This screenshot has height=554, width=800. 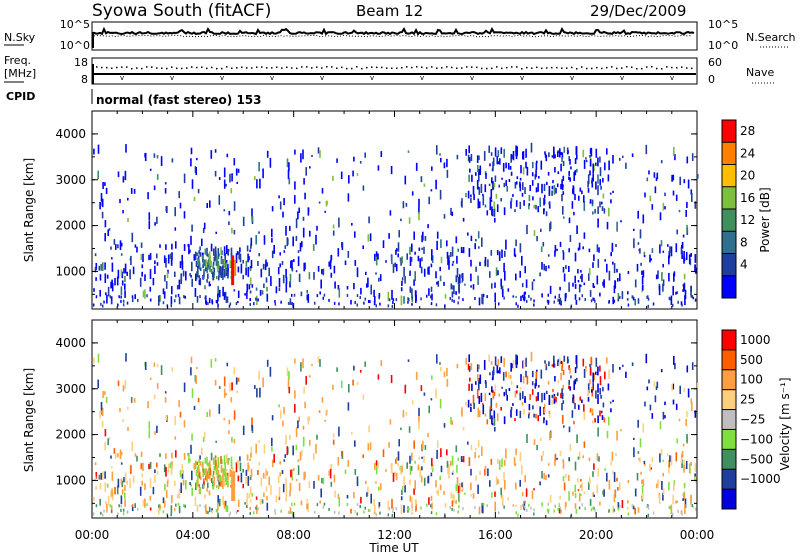 What do you see at coordinates (760, 479) in the screenshot?
I see `colorbar-tick-label: −1000` at bounding box center [760, 479].